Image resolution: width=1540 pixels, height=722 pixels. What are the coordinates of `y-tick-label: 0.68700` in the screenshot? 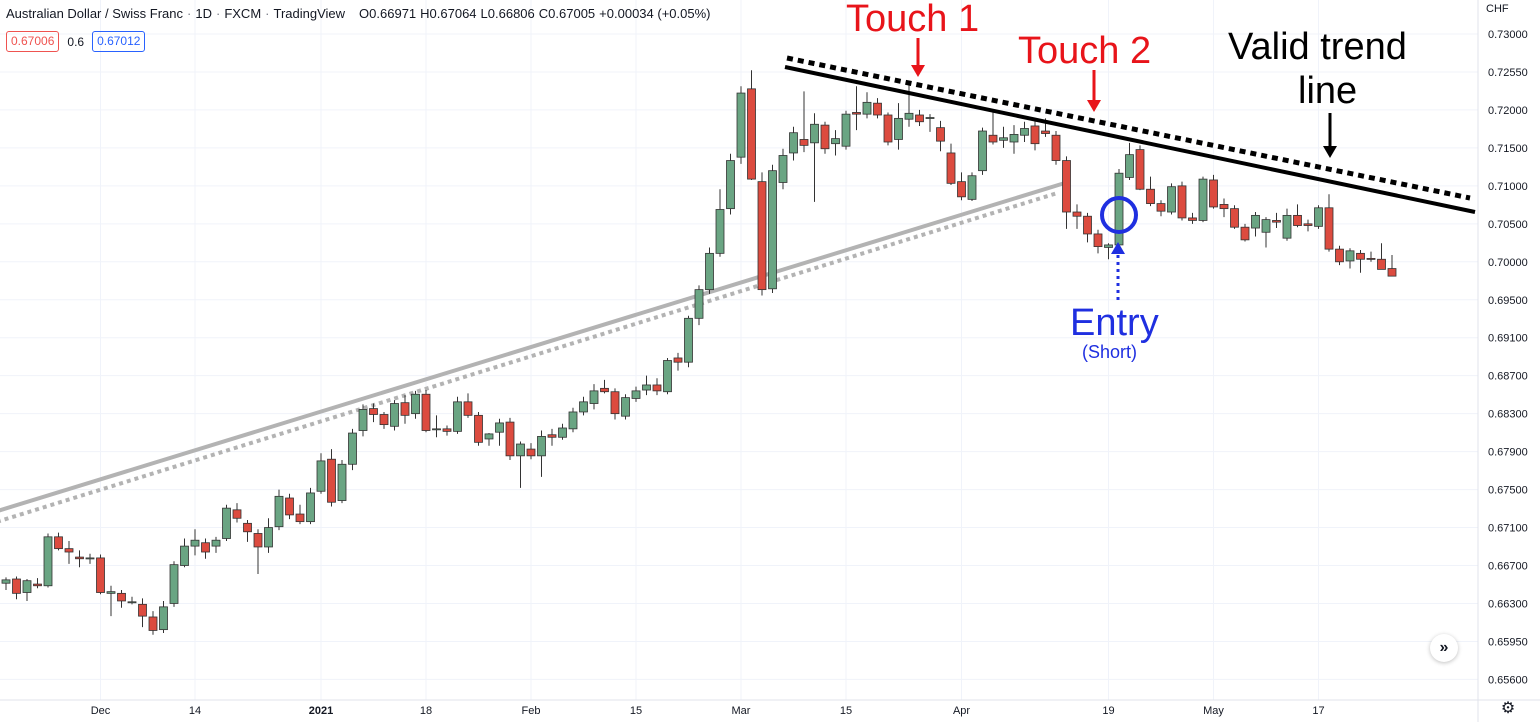 It's located at (1508, 377).